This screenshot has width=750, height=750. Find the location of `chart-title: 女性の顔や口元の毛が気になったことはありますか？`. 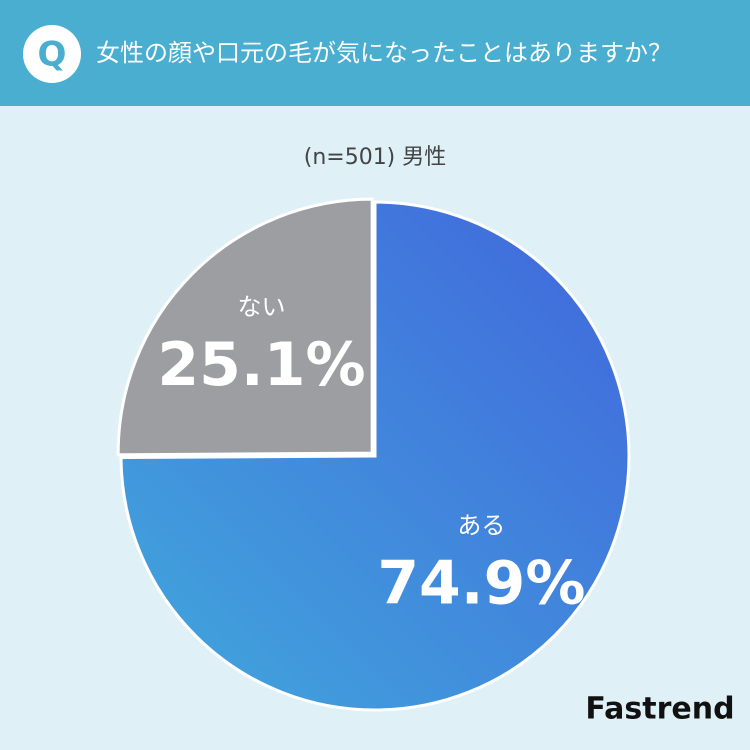

chart-title: 女性の顔や口元の毛が気になったことはありますか？ is located at coordinates (384, 53).